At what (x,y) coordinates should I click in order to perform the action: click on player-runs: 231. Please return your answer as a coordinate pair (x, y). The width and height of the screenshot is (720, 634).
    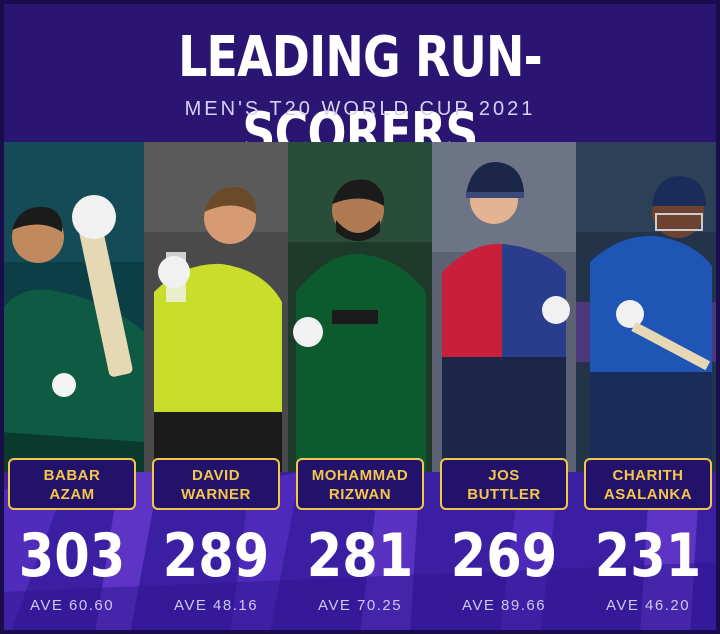
    Looking at the image, I should click on (648, 556).